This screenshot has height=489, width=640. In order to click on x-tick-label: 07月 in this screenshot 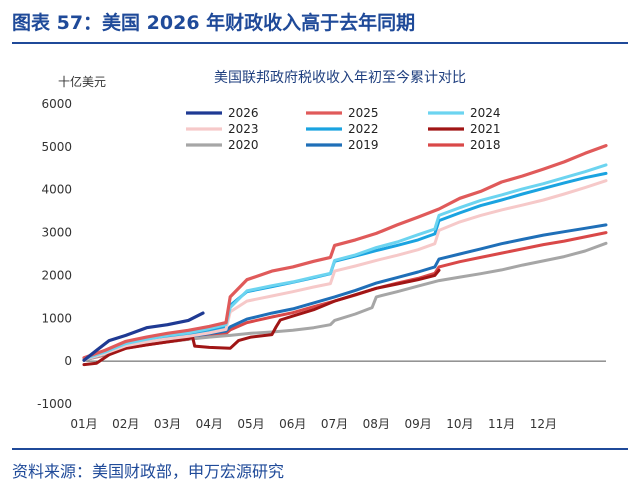, I will do `click(334, 424)`.